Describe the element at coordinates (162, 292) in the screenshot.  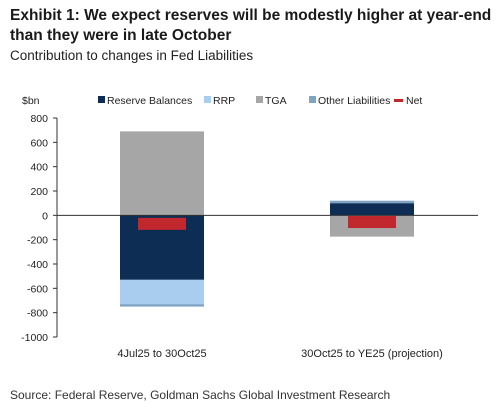
I see `bar-rrp` at that location.